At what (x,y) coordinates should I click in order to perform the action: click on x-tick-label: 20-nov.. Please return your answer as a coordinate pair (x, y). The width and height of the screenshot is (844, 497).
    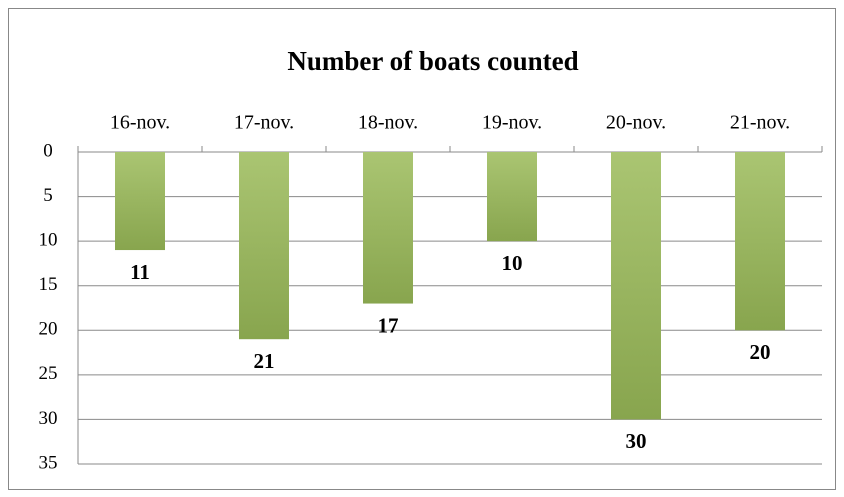
    Looking at the image, I should click on (636, 123).